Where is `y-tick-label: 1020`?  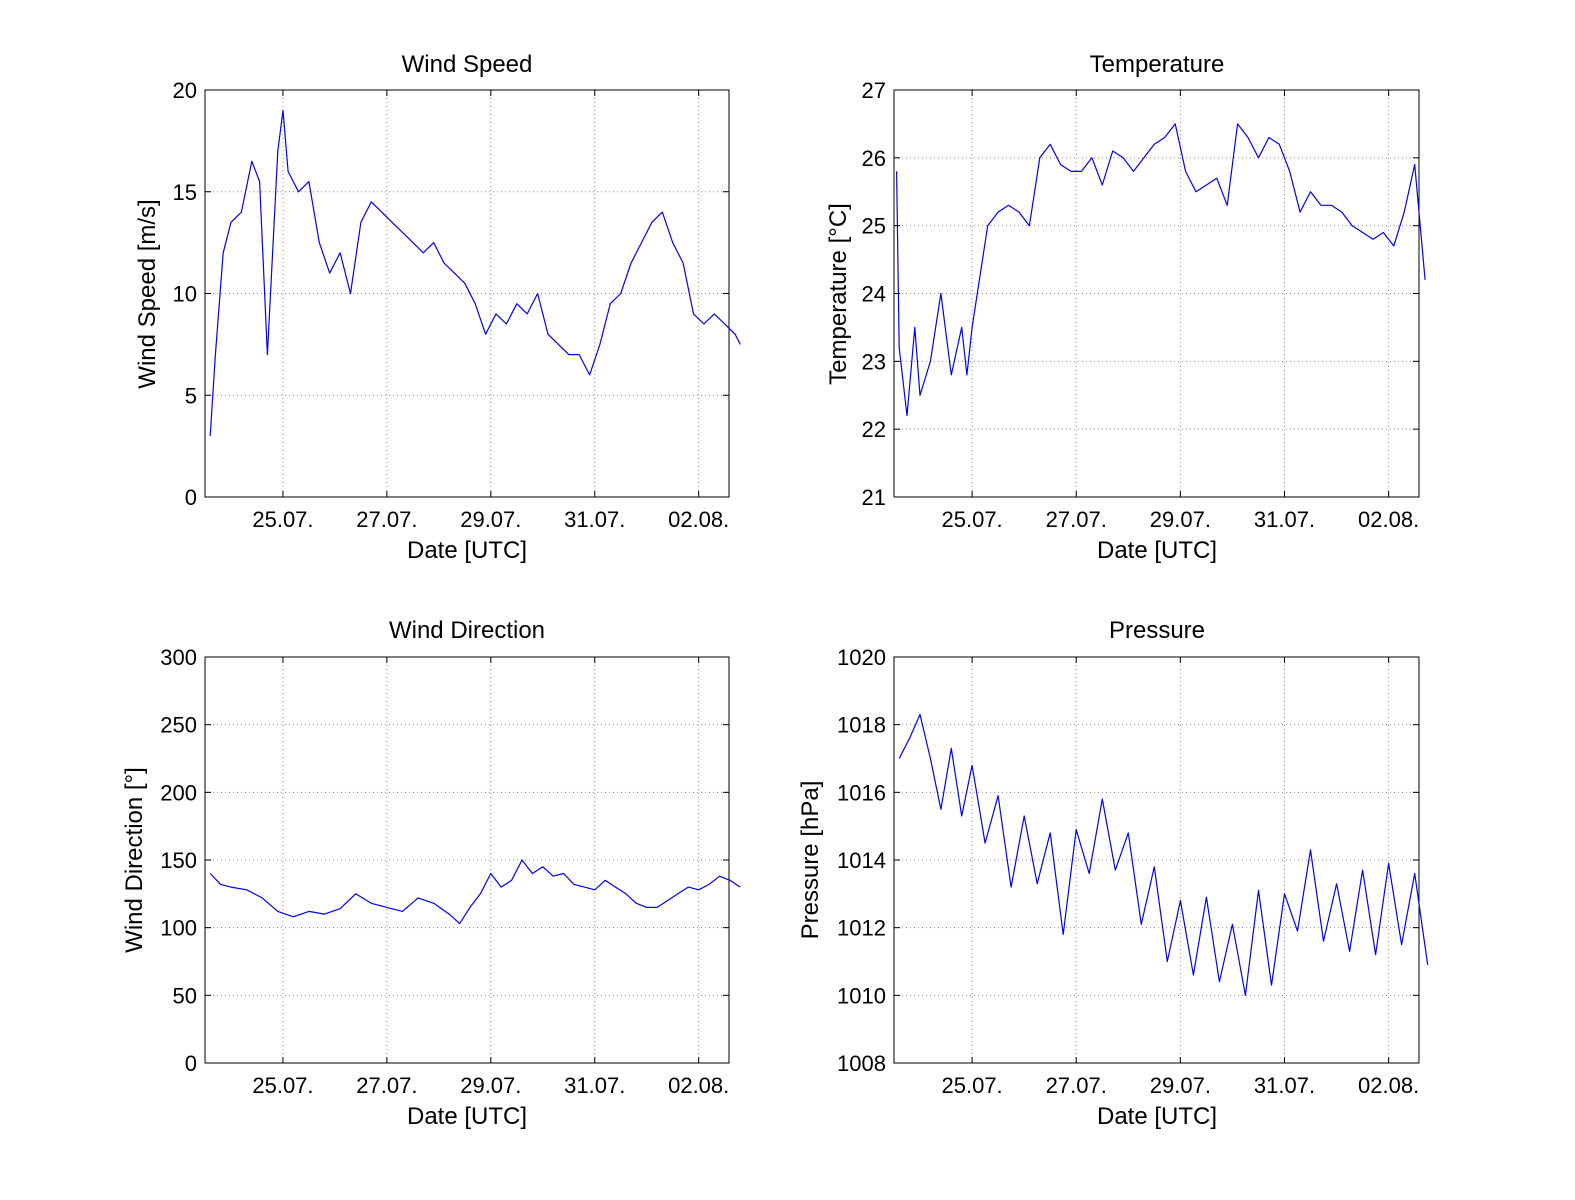
y-tick-label: 1020 is located at coordinates (861, 657).